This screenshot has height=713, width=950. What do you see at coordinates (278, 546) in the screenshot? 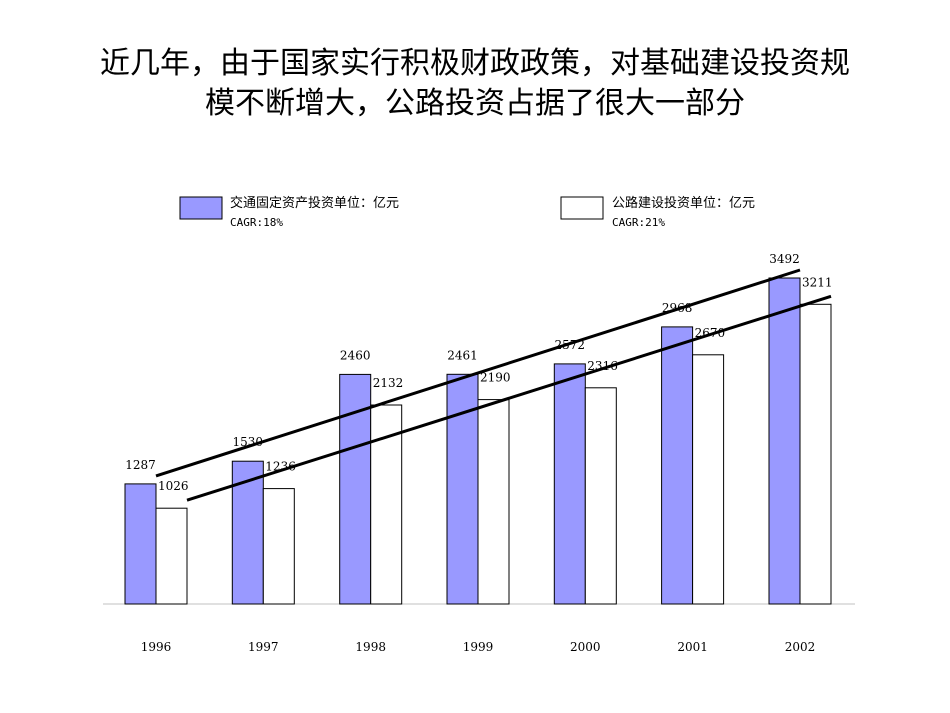
I see `bar-series-2-1997` at bounding box center [278, 546].